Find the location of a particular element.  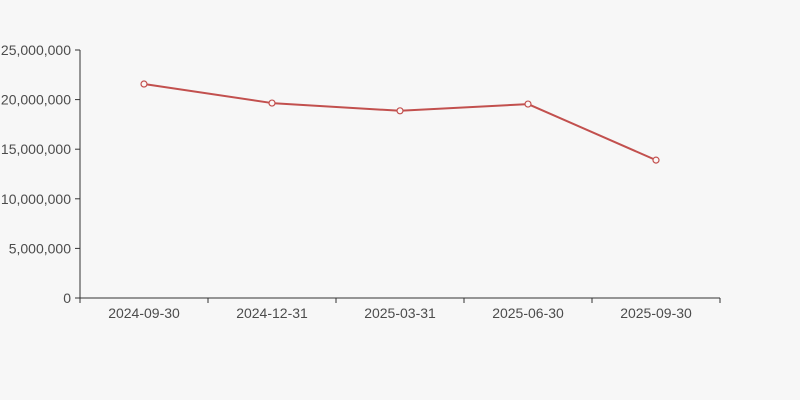

x-axis-tick-label: 2025-06-30 is located at coordinates (528, 313).